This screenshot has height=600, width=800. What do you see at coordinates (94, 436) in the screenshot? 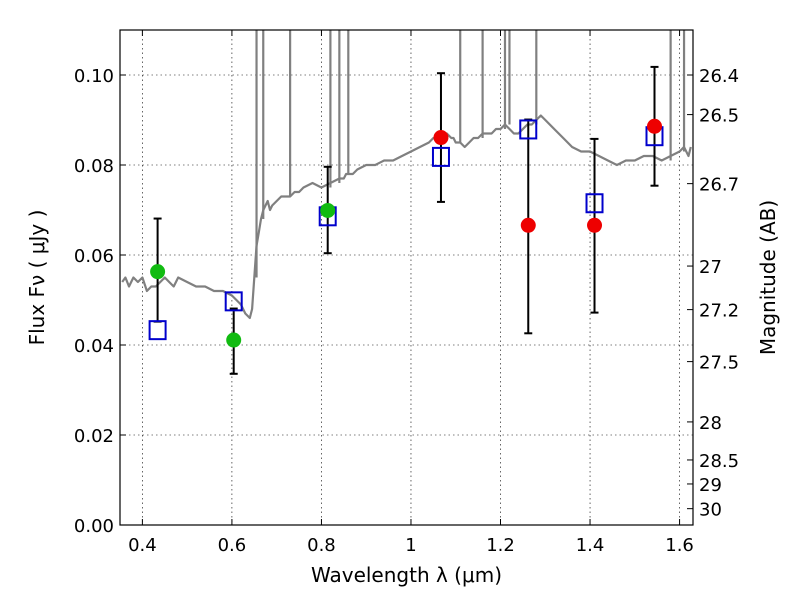
I see `y-tick-label: 0.02` at bounding box center [94, 436].